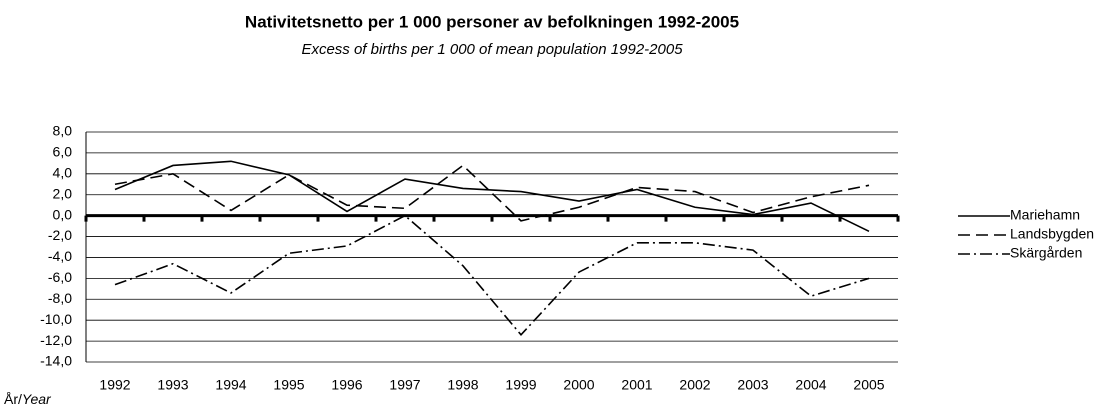 This screenshot has height=411, width=1102. Describe the element at coordinates (37, 399) in the screenshot. I see `x-axis-label-en: Year` at that location.